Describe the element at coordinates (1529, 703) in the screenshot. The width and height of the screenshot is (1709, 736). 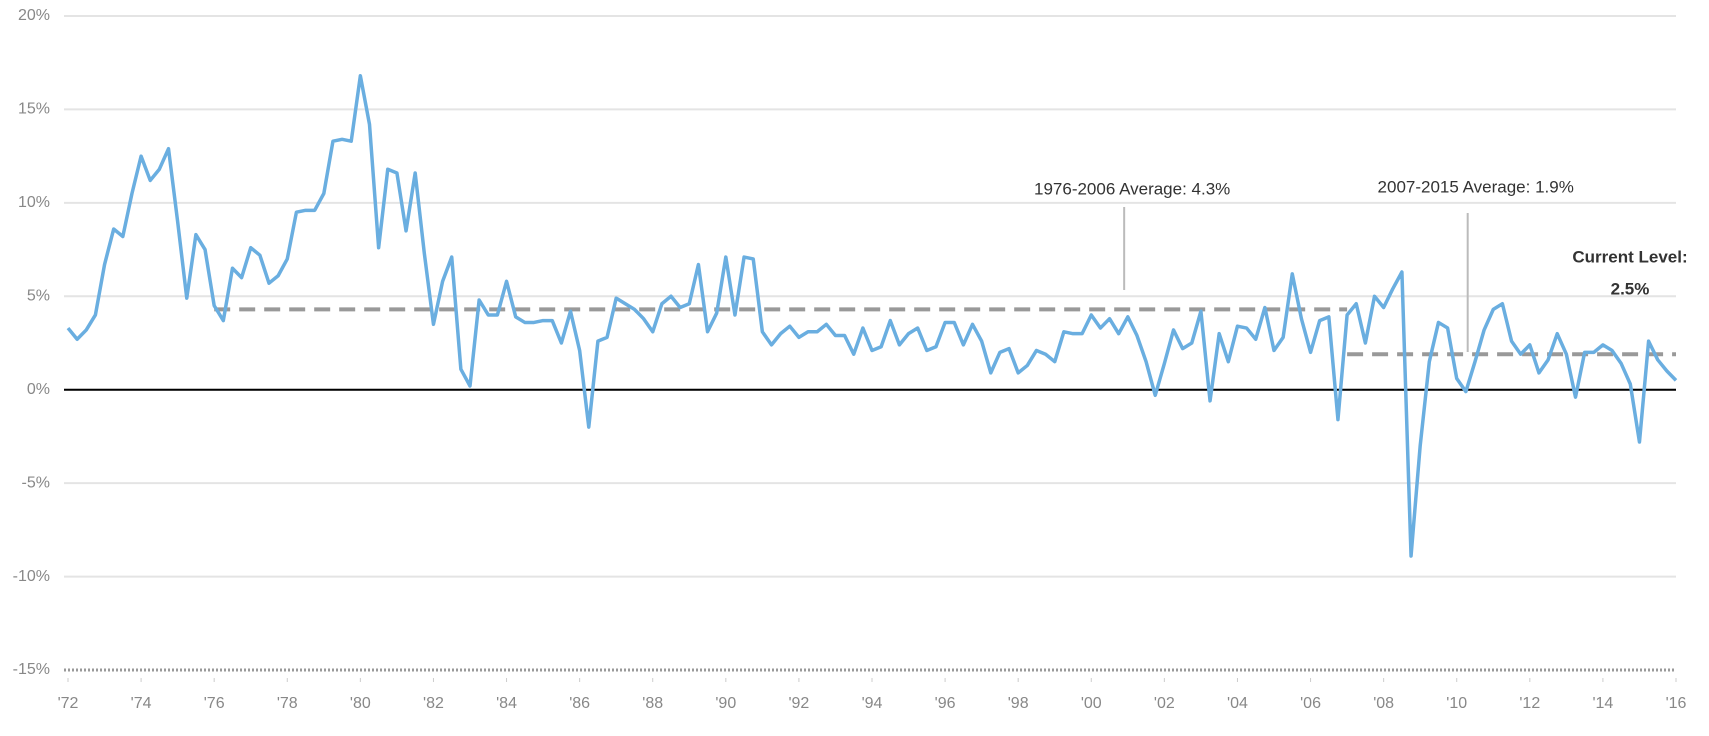
I see `x-tick-label: '12` at that location.